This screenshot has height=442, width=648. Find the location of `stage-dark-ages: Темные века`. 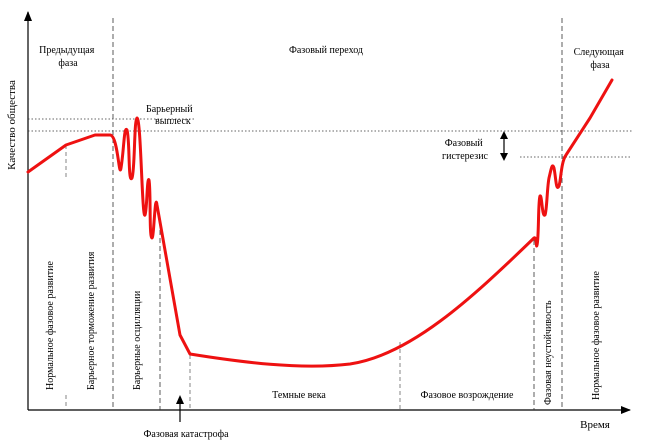

stage-dark-ages: Темные века is located at coordinates (299, 395).